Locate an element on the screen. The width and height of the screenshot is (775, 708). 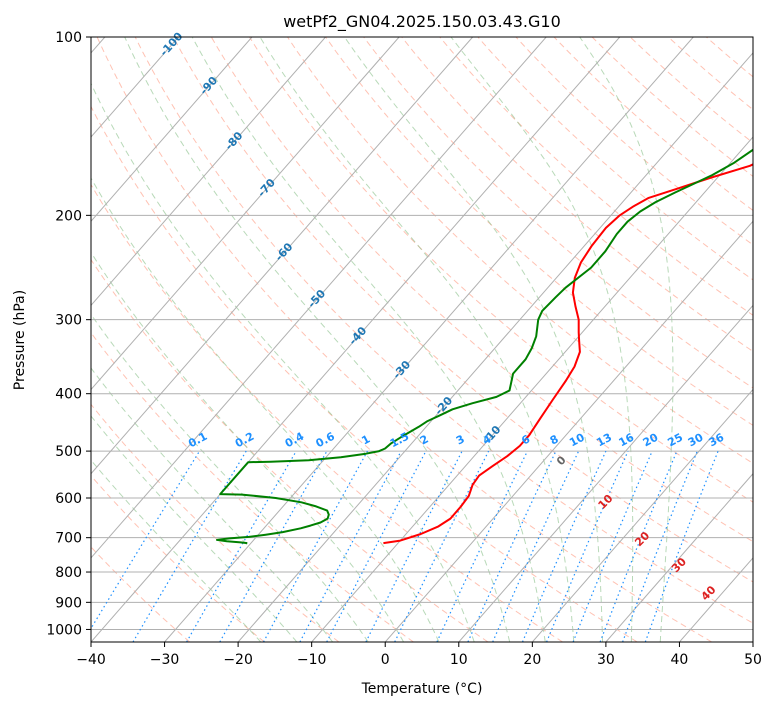
y-tick-label: 600 is located at coordinates (68, 499).